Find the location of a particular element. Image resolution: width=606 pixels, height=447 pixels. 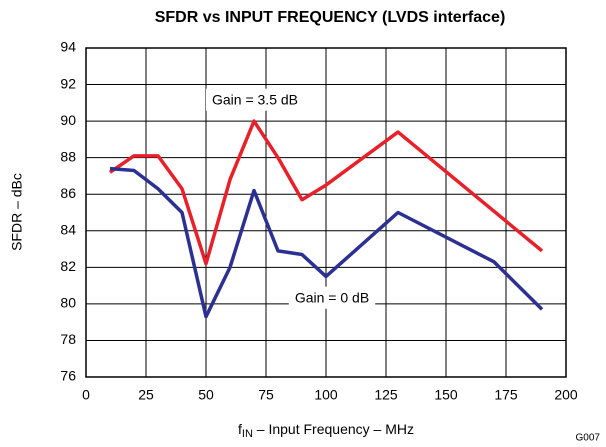

x-tick-label: 25 is located at coordinates (146, 395).